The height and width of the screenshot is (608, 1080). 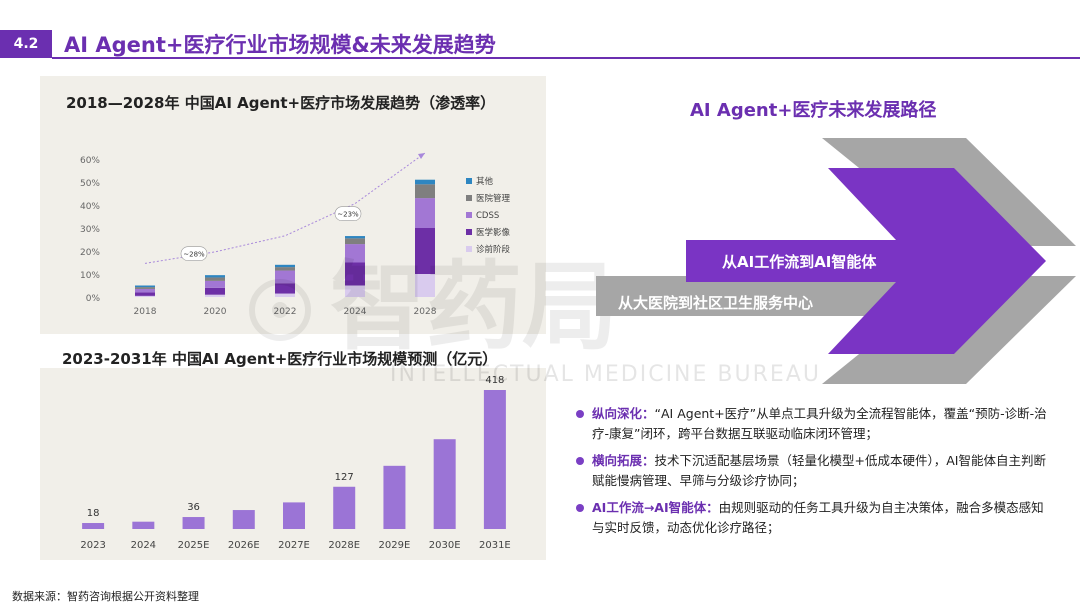 What do you see at coordinates (623, 460) in the screenshot?
I see `bullet-lead: 横向拓展：` at bounding box center [623, 460].